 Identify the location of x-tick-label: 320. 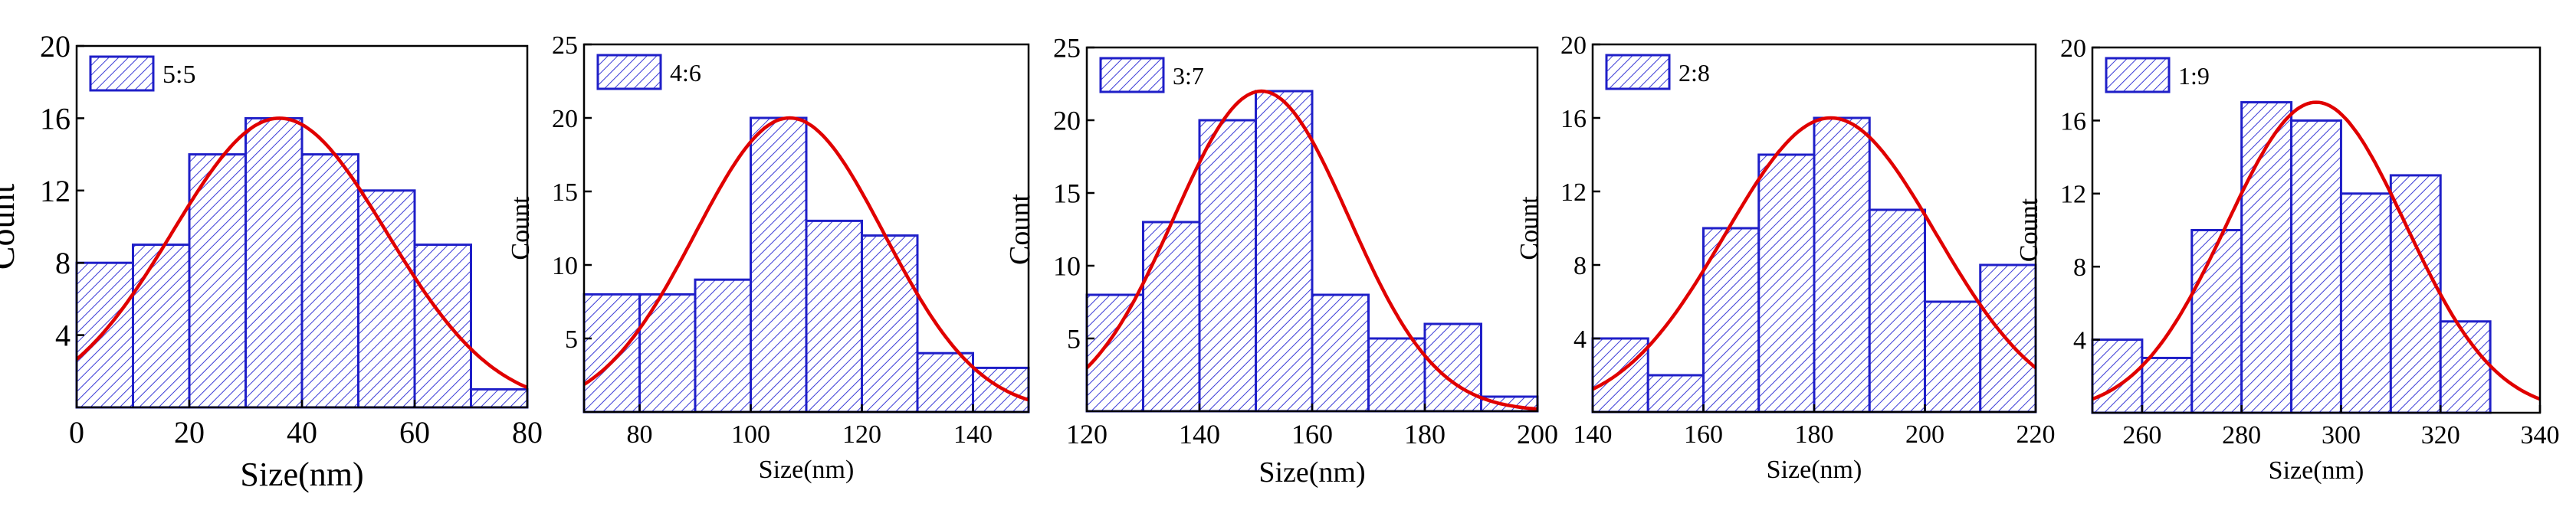
(2440, 435).